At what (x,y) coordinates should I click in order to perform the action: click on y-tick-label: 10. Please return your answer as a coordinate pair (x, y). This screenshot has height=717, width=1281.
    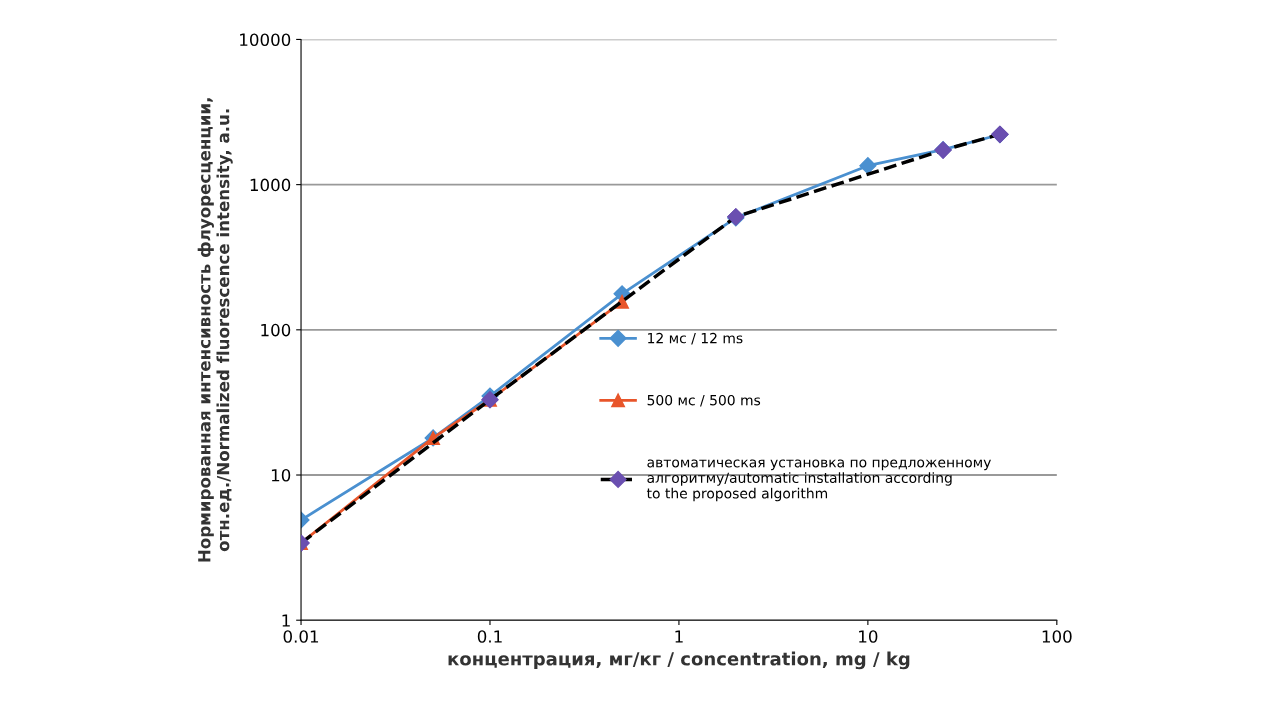
    Looking at the image, I should click on (281, 475).